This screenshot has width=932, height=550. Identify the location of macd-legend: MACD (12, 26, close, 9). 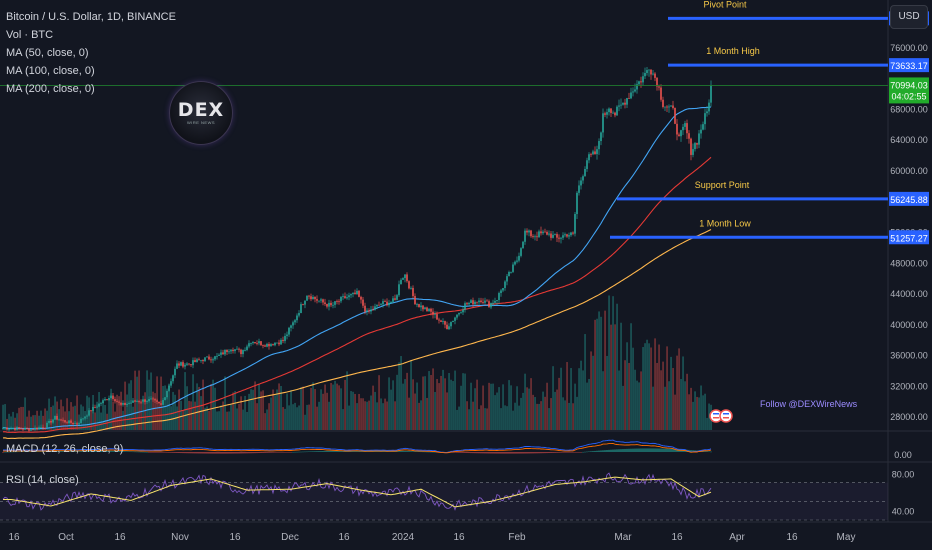
(65, 449).